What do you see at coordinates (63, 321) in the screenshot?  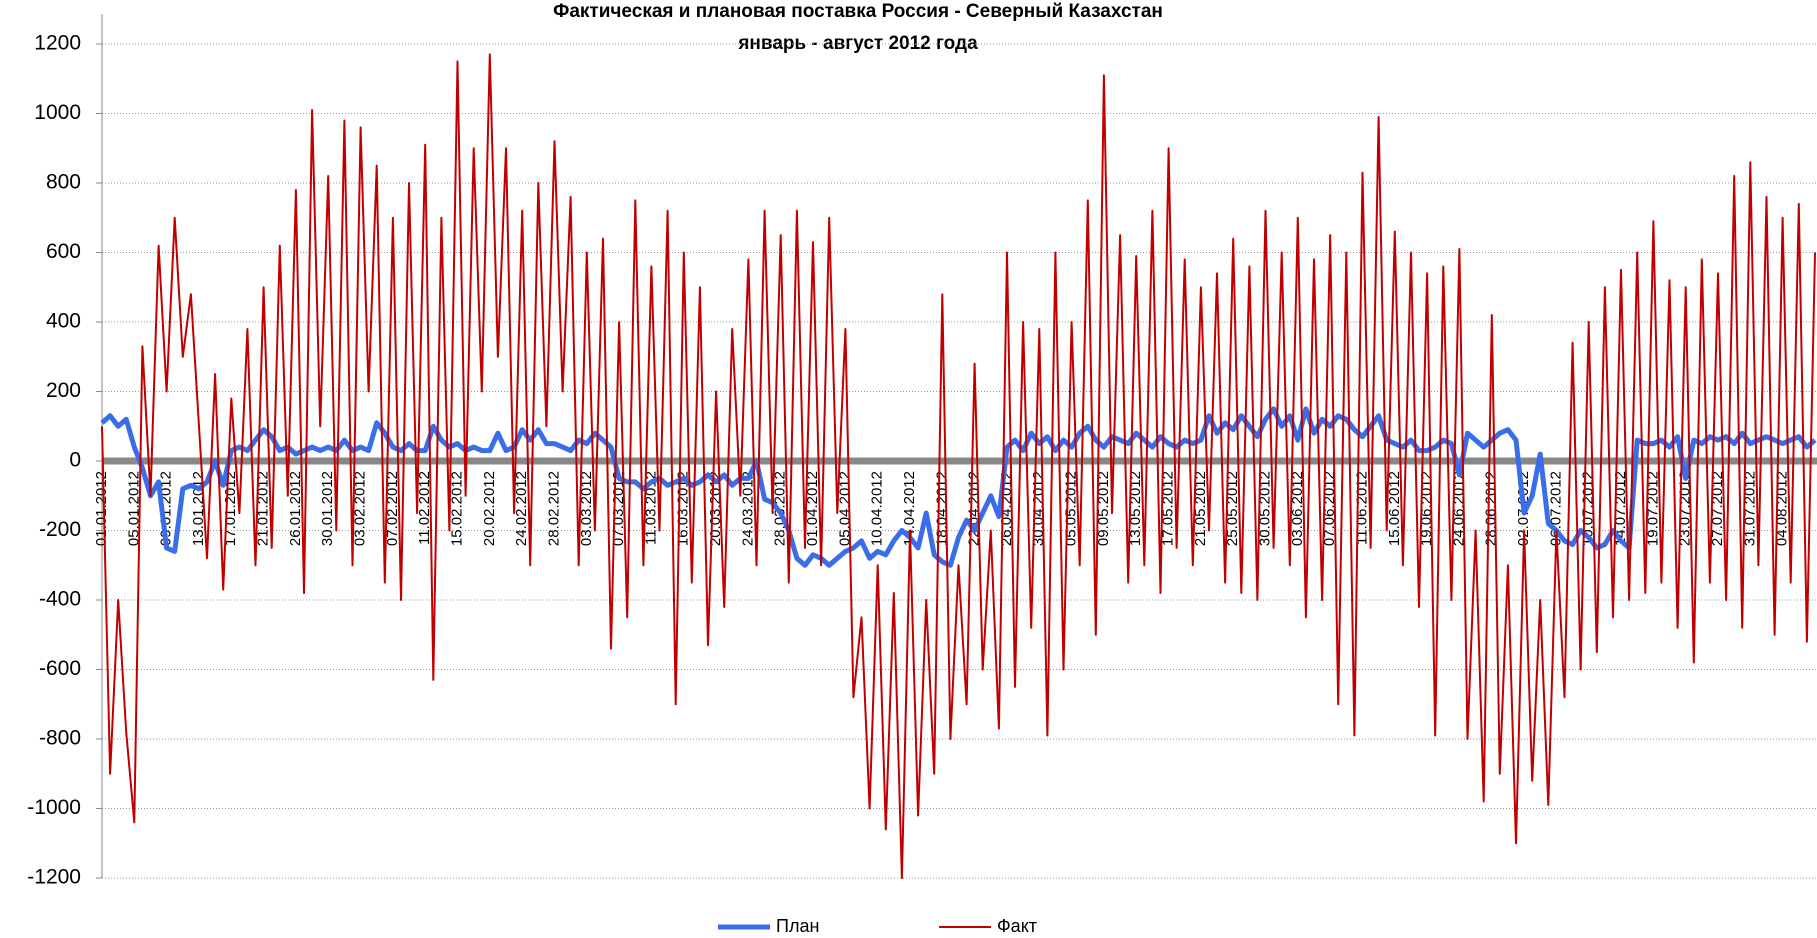 I see `y-tick-label: 400` at bounding box center [63, 321].